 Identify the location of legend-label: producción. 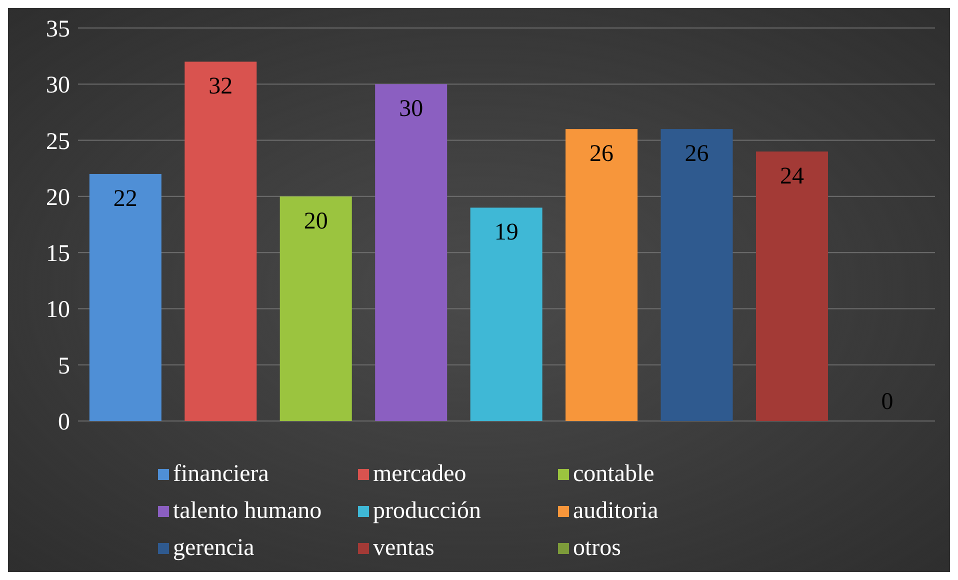
(427, 511).